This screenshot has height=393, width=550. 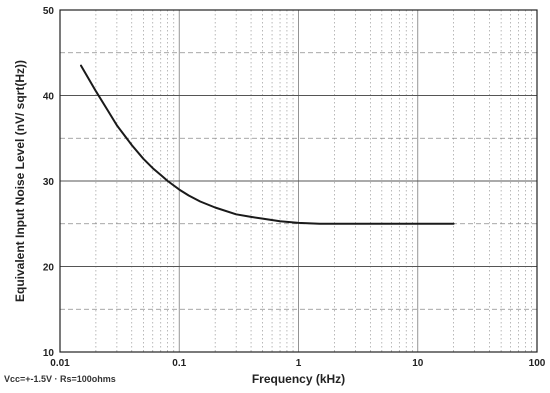 What do you see at coordinates (179, 363) in the screenshot?
I see `x-tick-label: 0.1` at bounding box center [179, 363].